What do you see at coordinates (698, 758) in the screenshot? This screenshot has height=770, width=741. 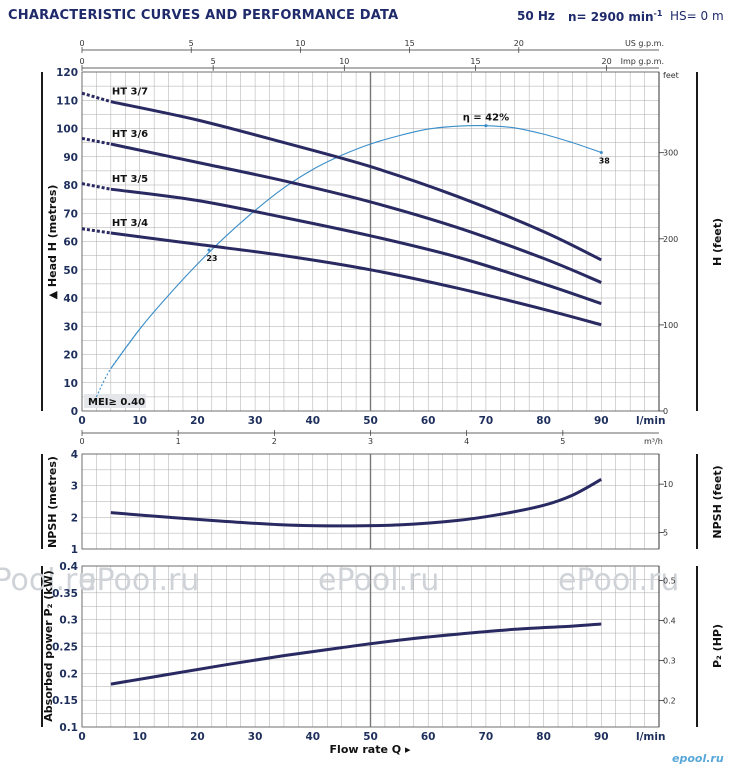 I see `watermark-logo: epool.ru` at bounding box center [698, 758].